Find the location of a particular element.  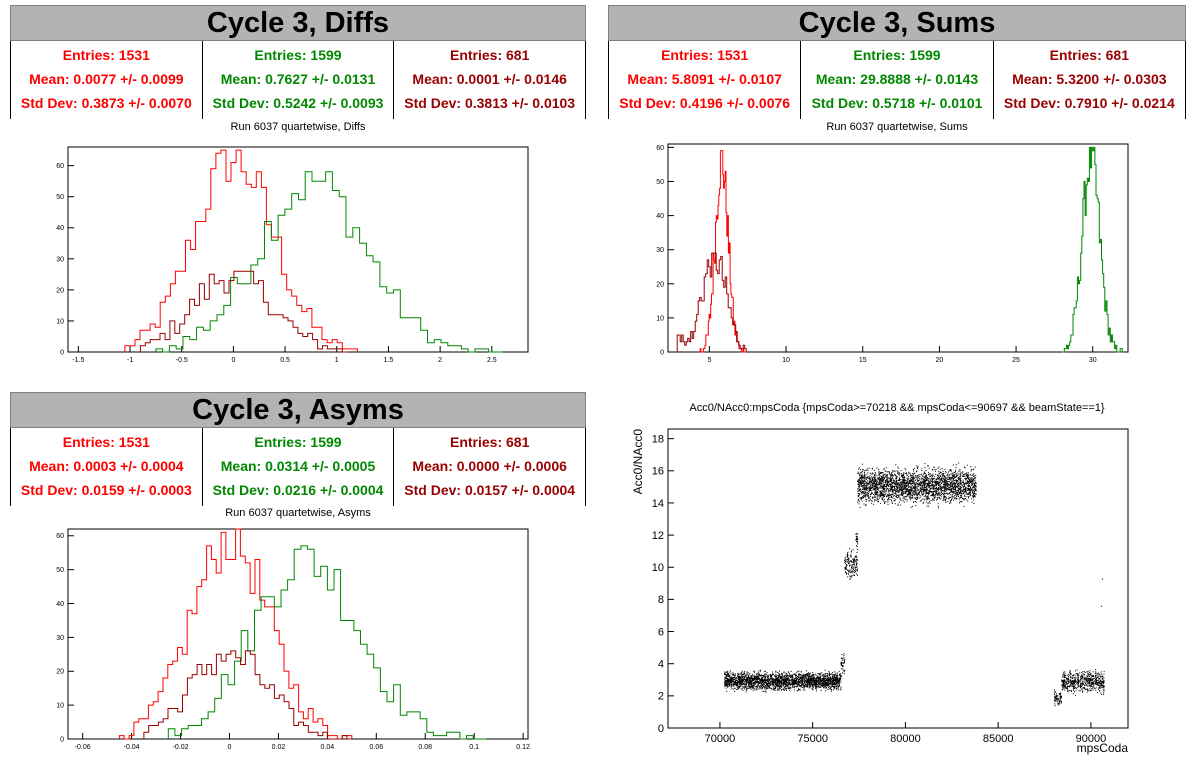

stddev-label: Std Dev: 0.0157 +/- 0.0004 is located at coordinates (490, 490).